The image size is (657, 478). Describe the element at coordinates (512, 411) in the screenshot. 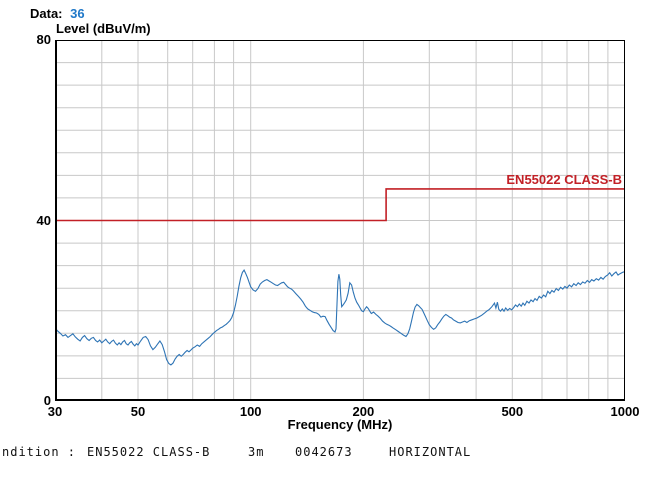

I see `x-tick-label: 500` at that location.